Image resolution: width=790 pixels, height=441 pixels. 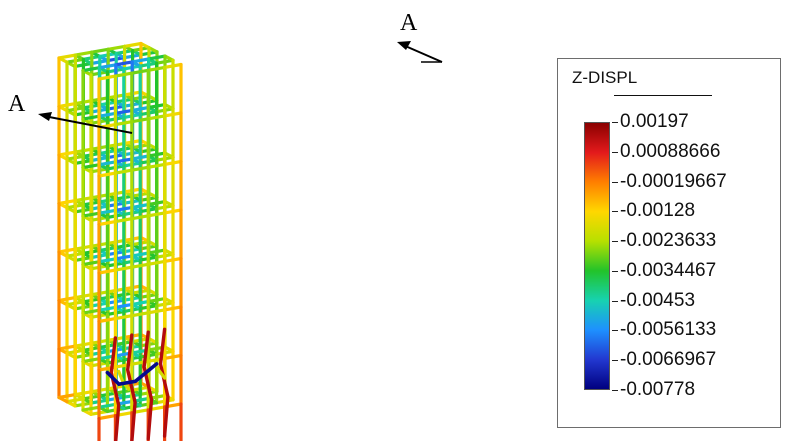 What do you see at coordinates (668, 270) in the screenshot?
I see `colorbar-tick-label: -0.0034467` at bounding box center [668, 270].